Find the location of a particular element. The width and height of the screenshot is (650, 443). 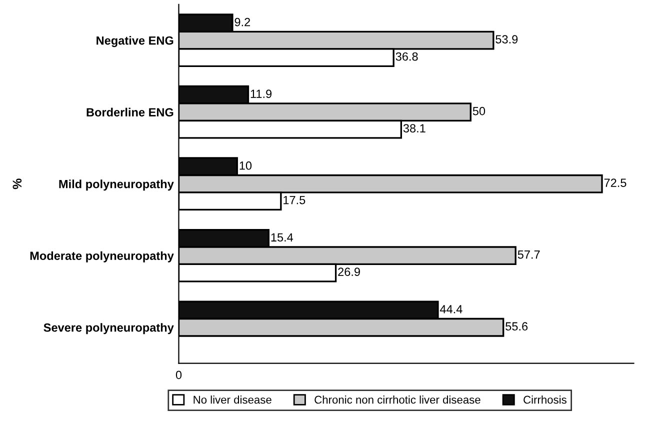

y-tick-label: Negative ENG is located at coordinates (135, 42).